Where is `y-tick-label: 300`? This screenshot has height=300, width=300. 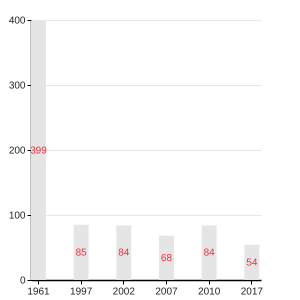 y-tick-label: 300 is located at coordinates (17, 86).